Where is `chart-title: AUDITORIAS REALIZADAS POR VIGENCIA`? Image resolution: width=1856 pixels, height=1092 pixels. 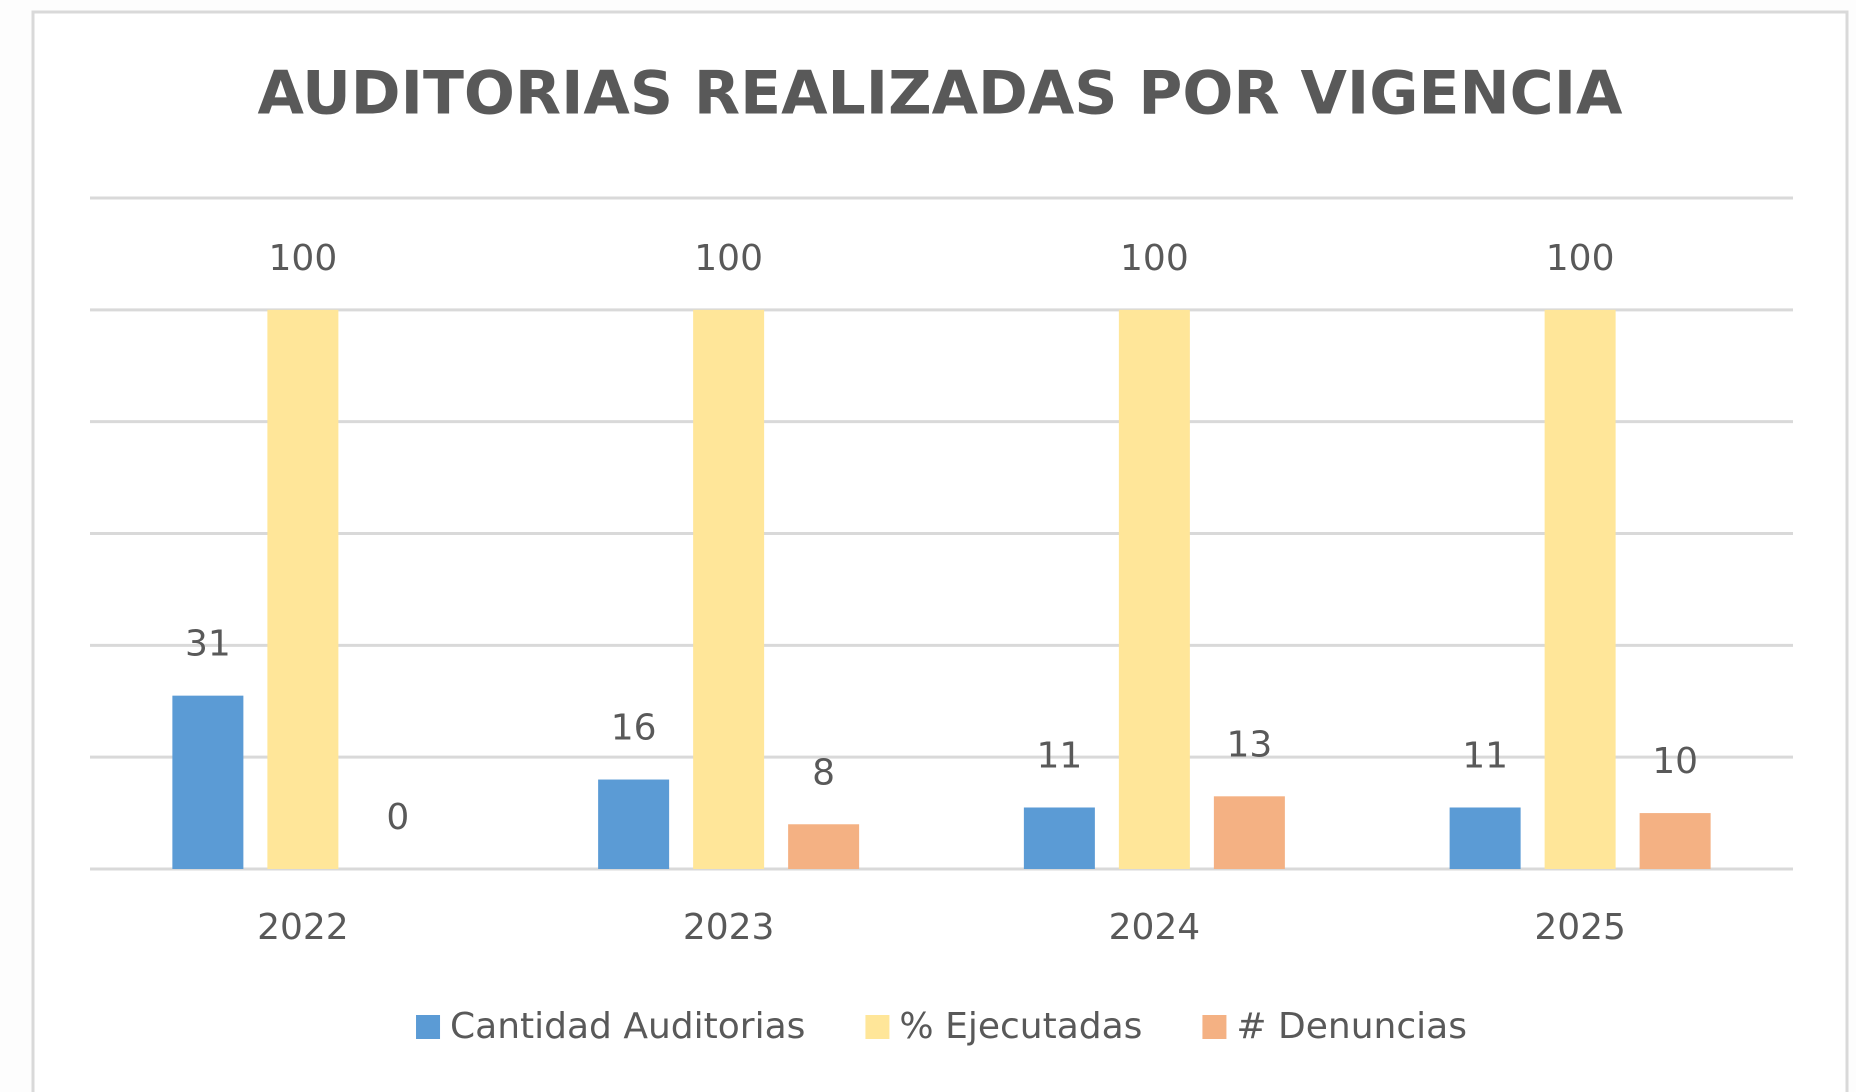 chart-title: AUDITORIAS REALIZADAS POR VIGENCIA is located at coordinates (941, 94).